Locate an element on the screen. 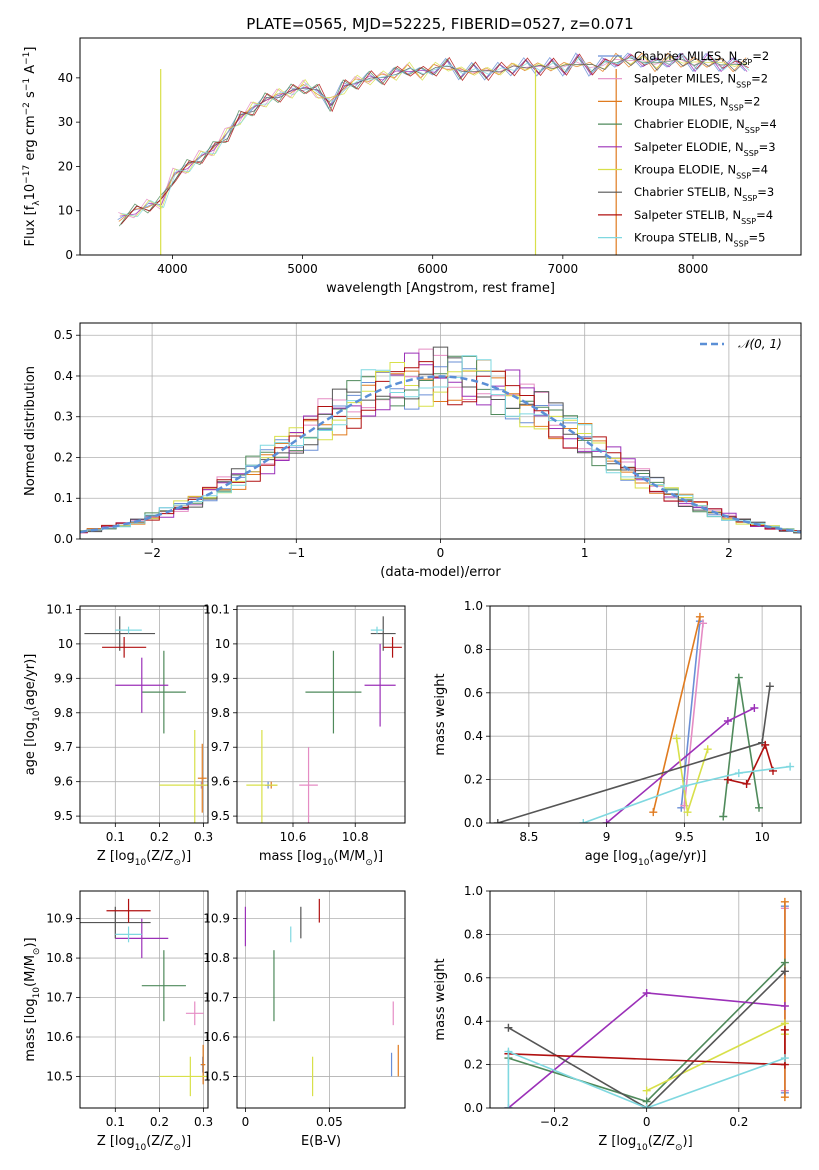 The height and width of the screenshot is (1170, 819). y-tick-label: 1.0 is located at coordinates (473, 891).